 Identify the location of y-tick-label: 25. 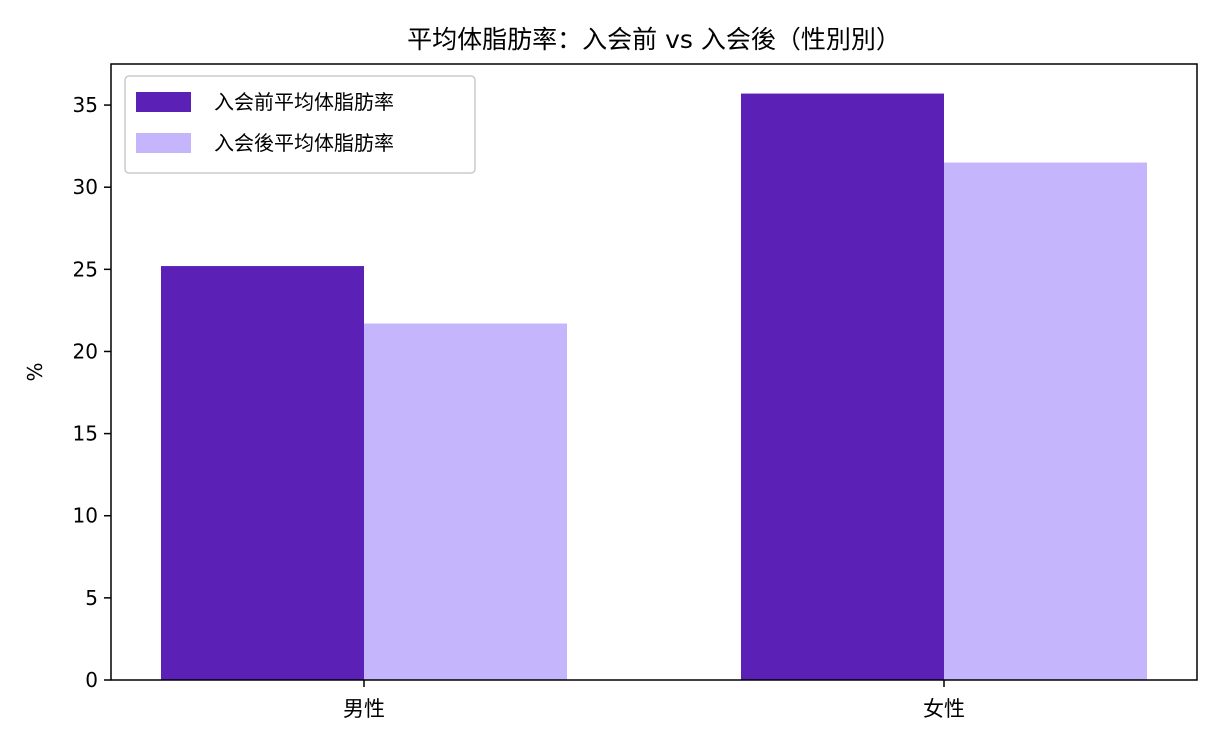
(85, 269).